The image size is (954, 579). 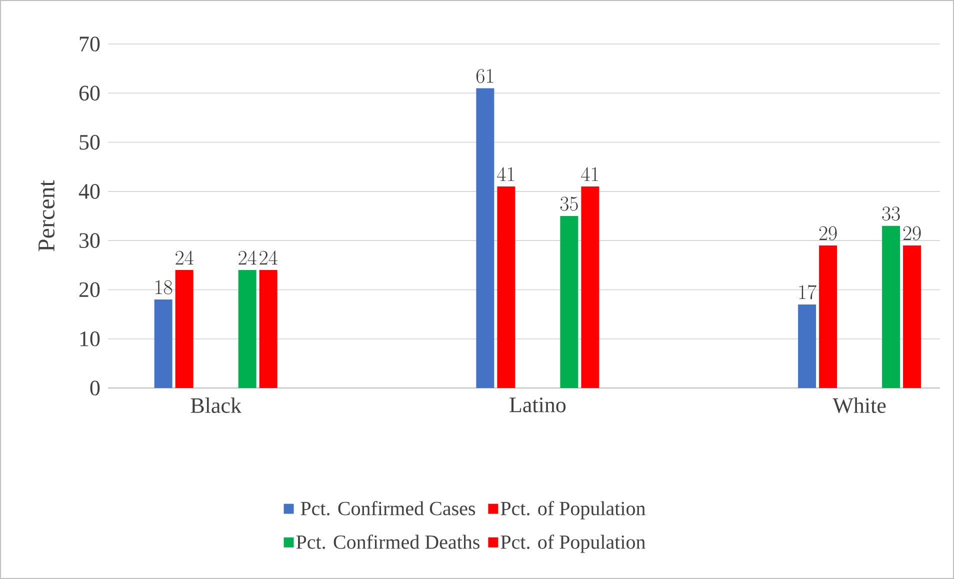 I want to click on y-tick-label: 30, so click(x=90, y=240).